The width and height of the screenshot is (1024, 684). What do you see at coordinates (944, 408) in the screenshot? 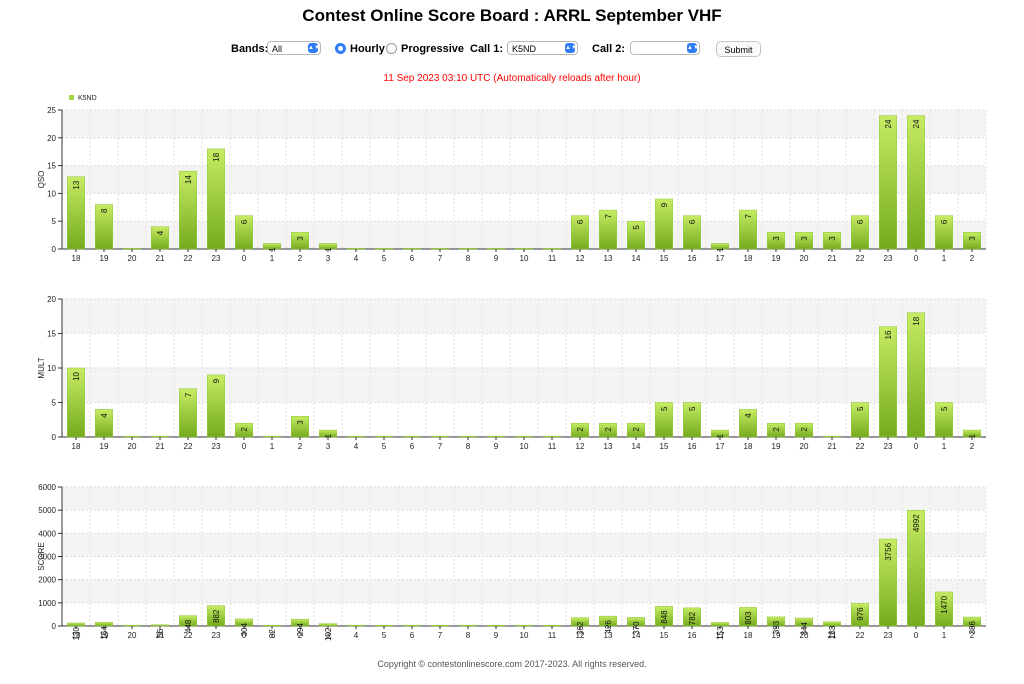
I see `bar-value-label: 5` at bounding box center [944, 408].